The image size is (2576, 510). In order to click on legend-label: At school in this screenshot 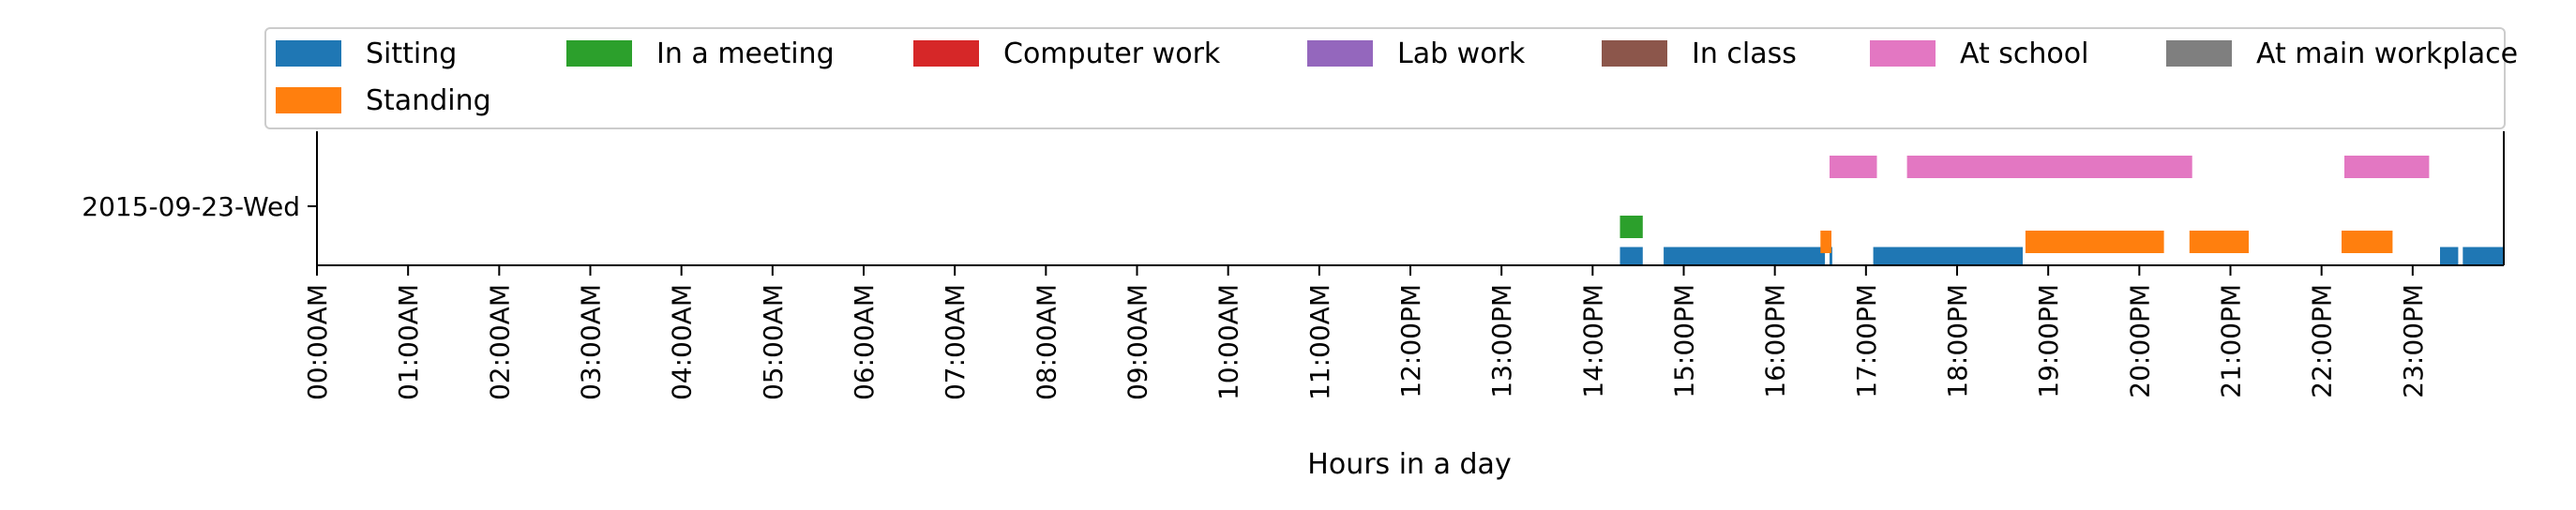, I will do `click(2024, 54)`.